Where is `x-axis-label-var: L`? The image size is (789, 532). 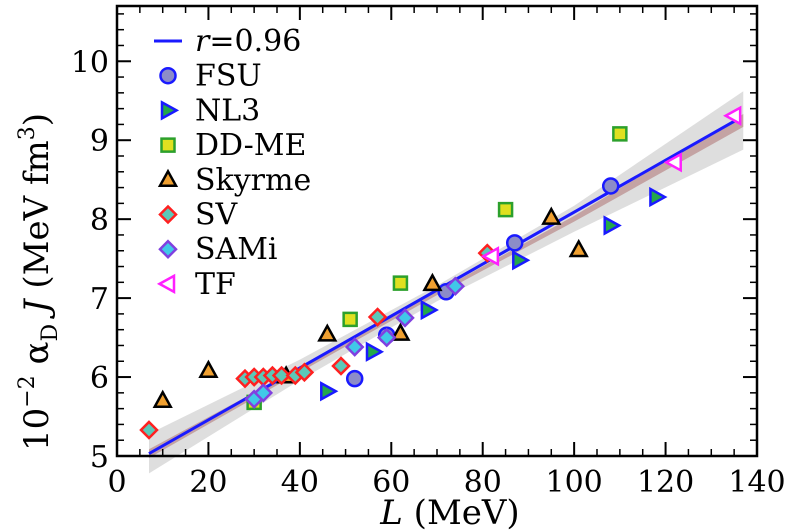
x-axis-label-var: L is located at coordinates (391, 512).